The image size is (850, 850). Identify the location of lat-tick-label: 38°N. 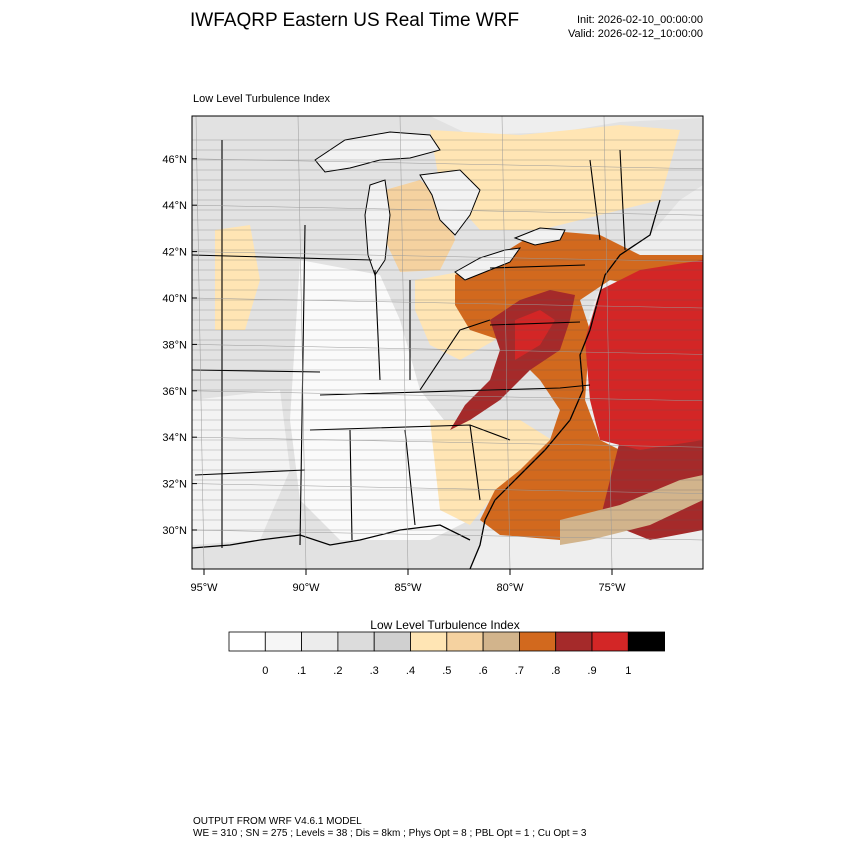
(174, 345).